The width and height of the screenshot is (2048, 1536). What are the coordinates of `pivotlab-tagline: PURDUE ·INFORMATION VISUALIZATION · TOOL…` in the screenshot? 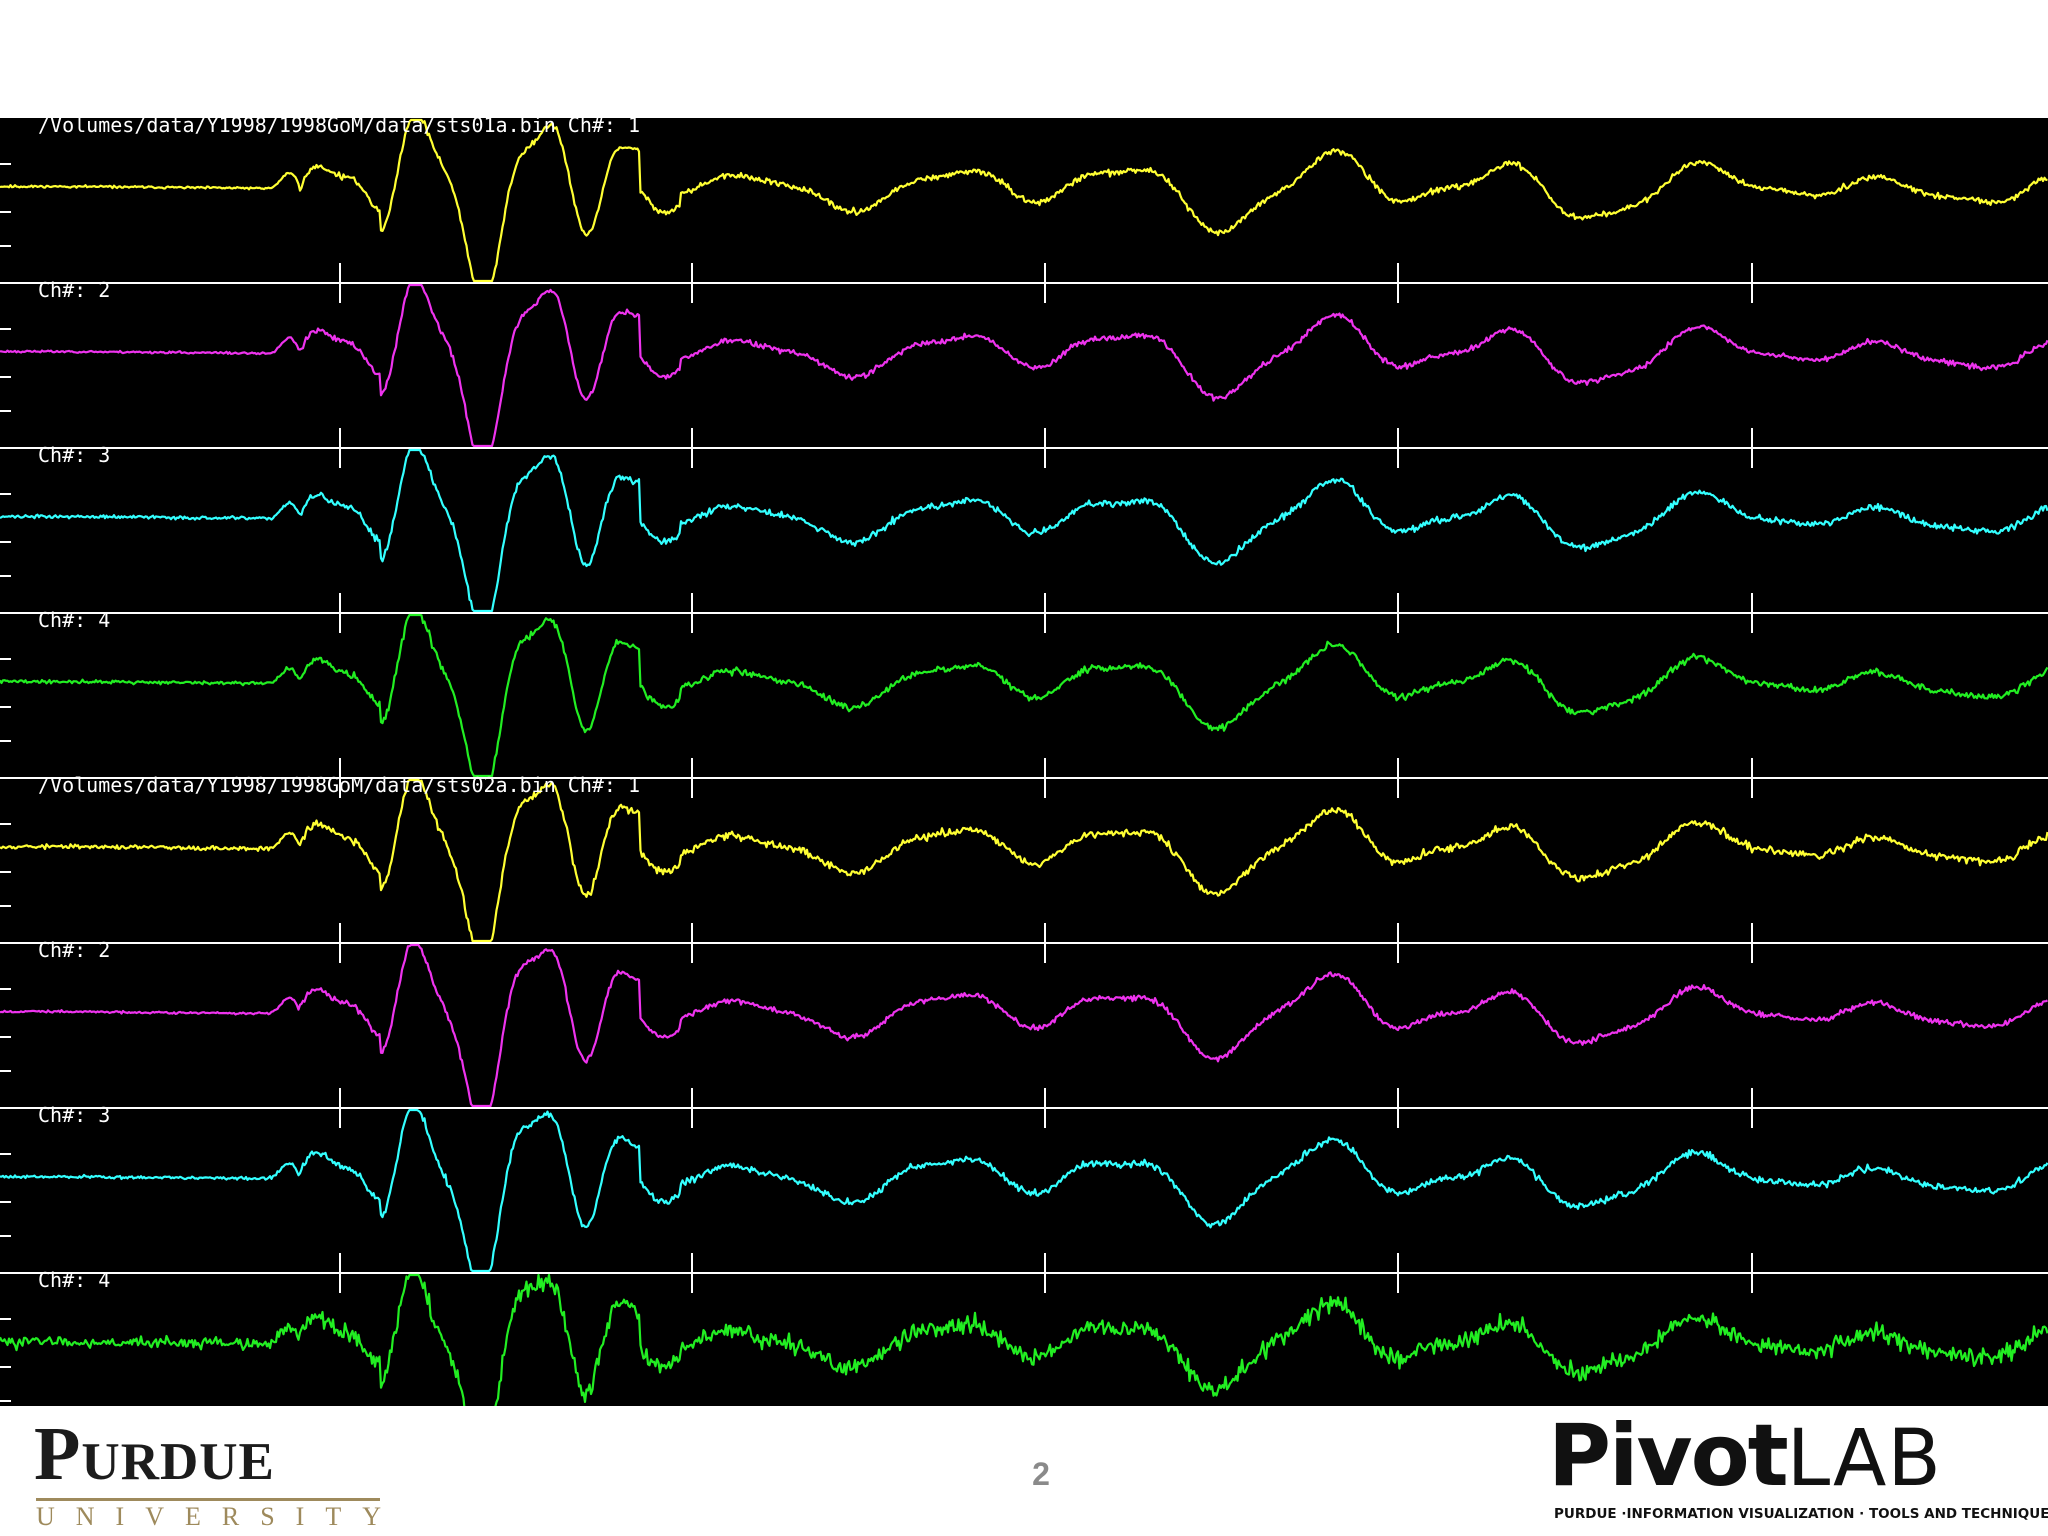 It's located at (1801, 1514).